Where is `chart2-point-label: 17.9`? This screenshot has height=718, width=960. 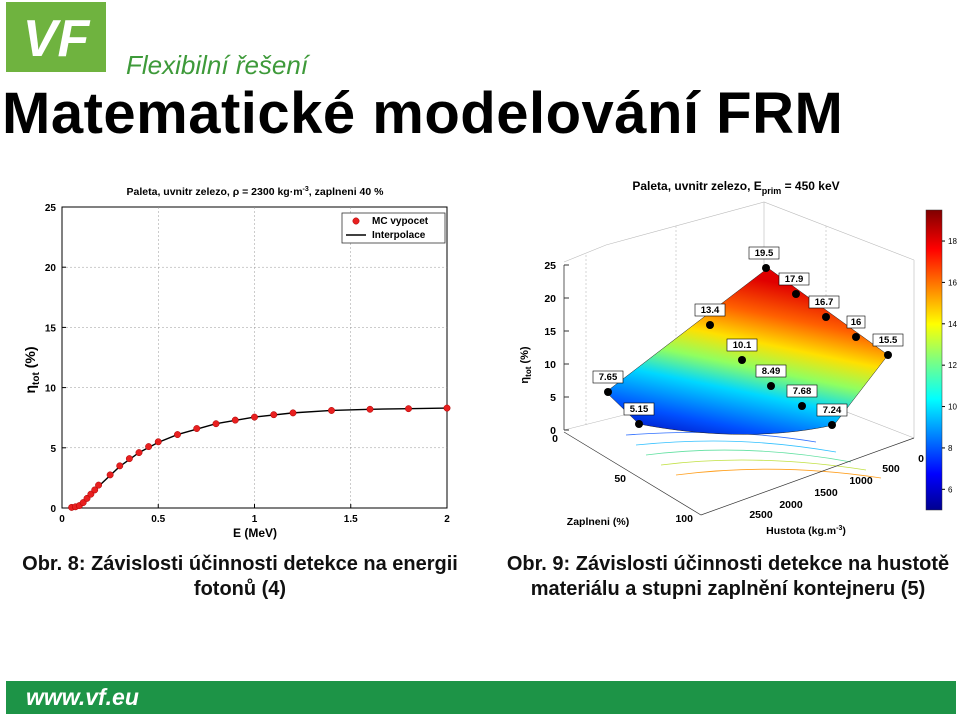
chart2-point-label: 17.9 is located at coordinates (794, 279).